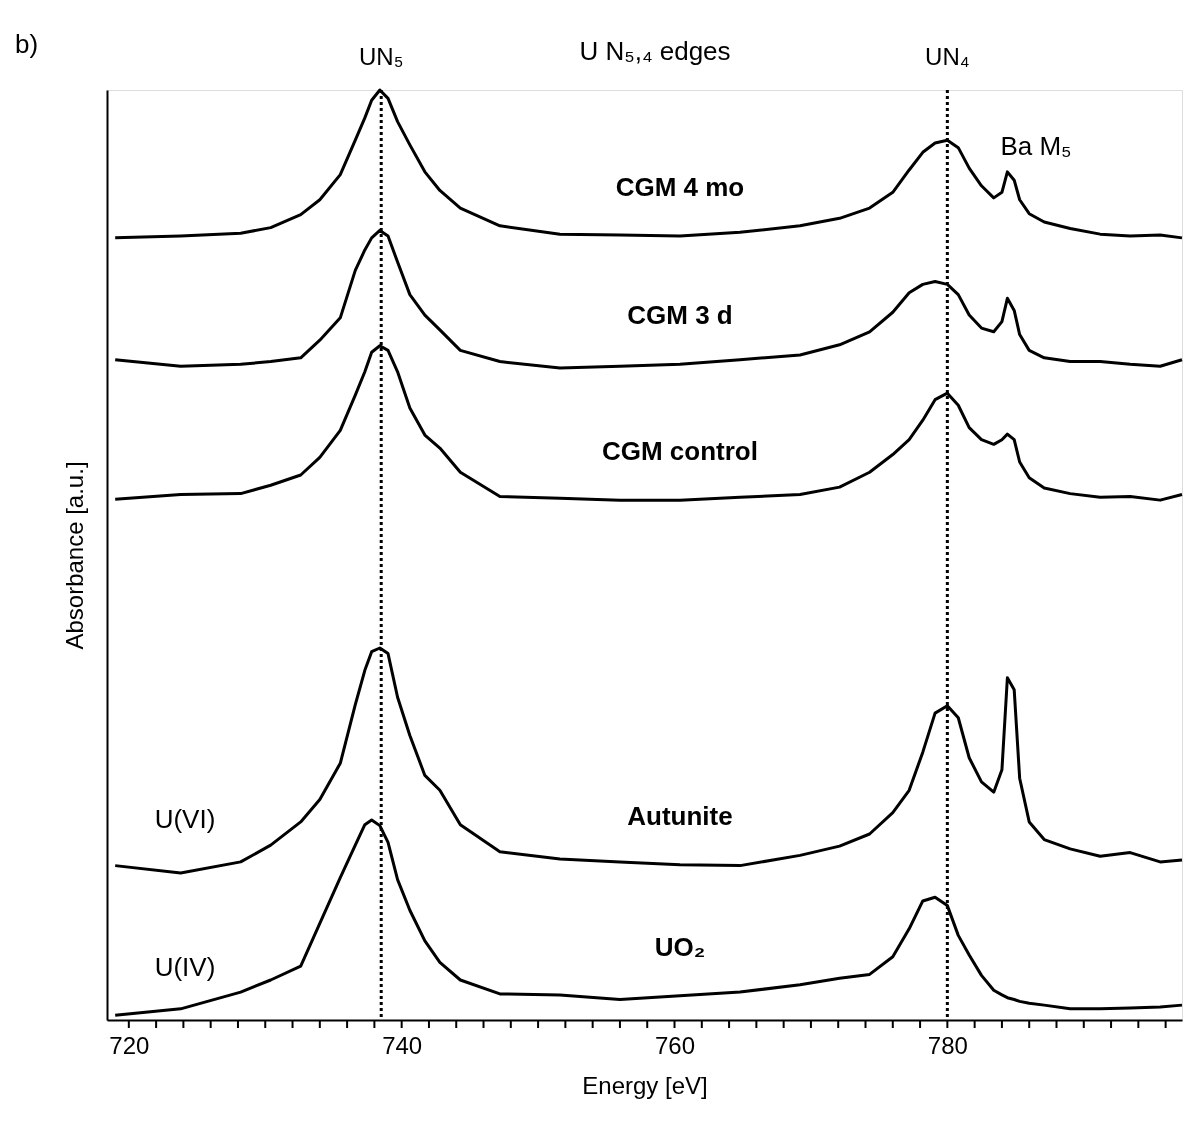  What do you see at coordinates (680, 315) in the screenshot?
I see `series-label: CGM 3 d` at bounding box center [680, 315].